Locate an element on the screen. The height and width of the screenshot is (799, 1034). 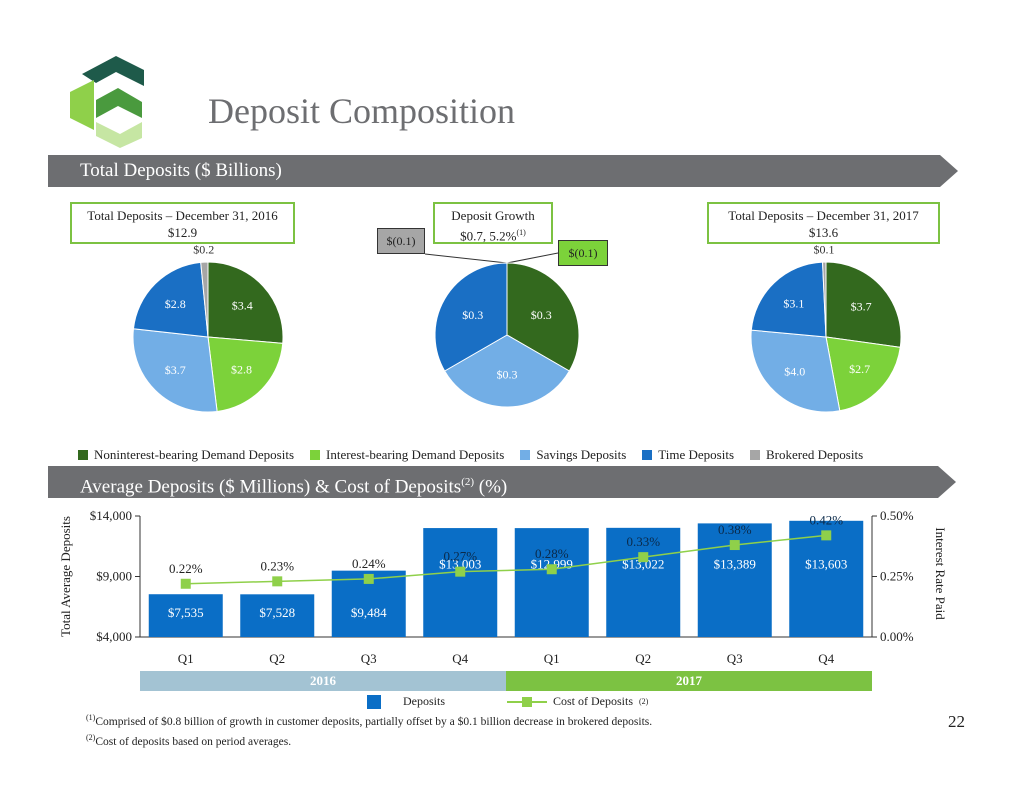
pie-slice-label: $0.2 is located at coordinates (203, 249).